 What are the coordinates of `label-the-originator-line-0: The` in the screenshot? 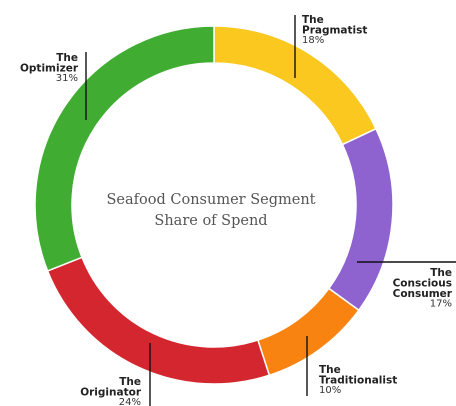 It's located at (130, 382).